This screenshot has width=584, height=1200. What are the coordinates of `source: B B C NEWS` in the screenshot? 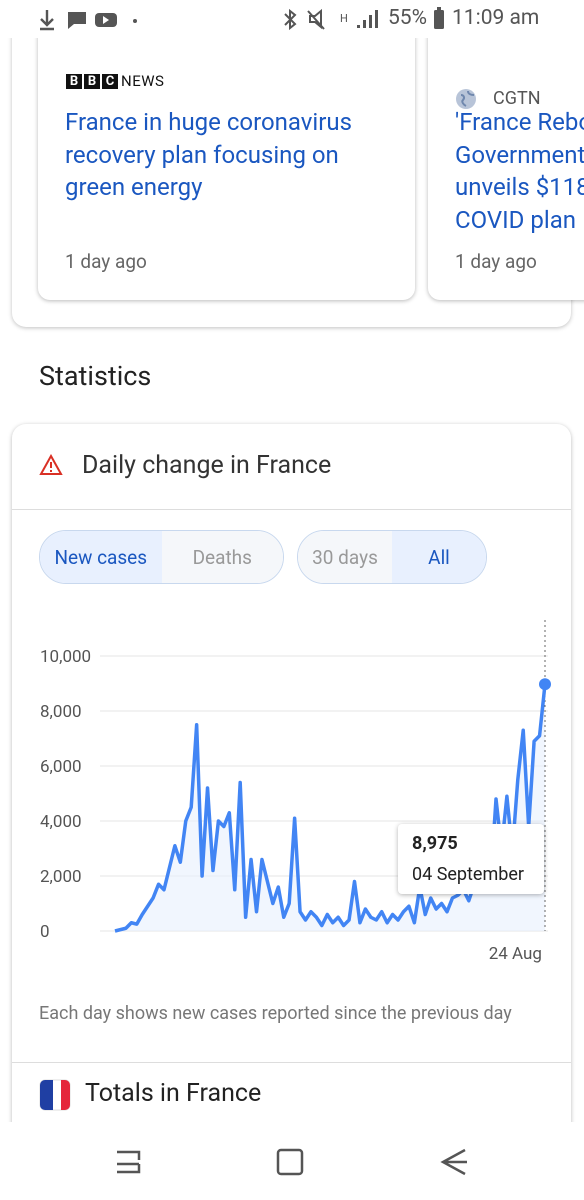 It's located at (115, 81).